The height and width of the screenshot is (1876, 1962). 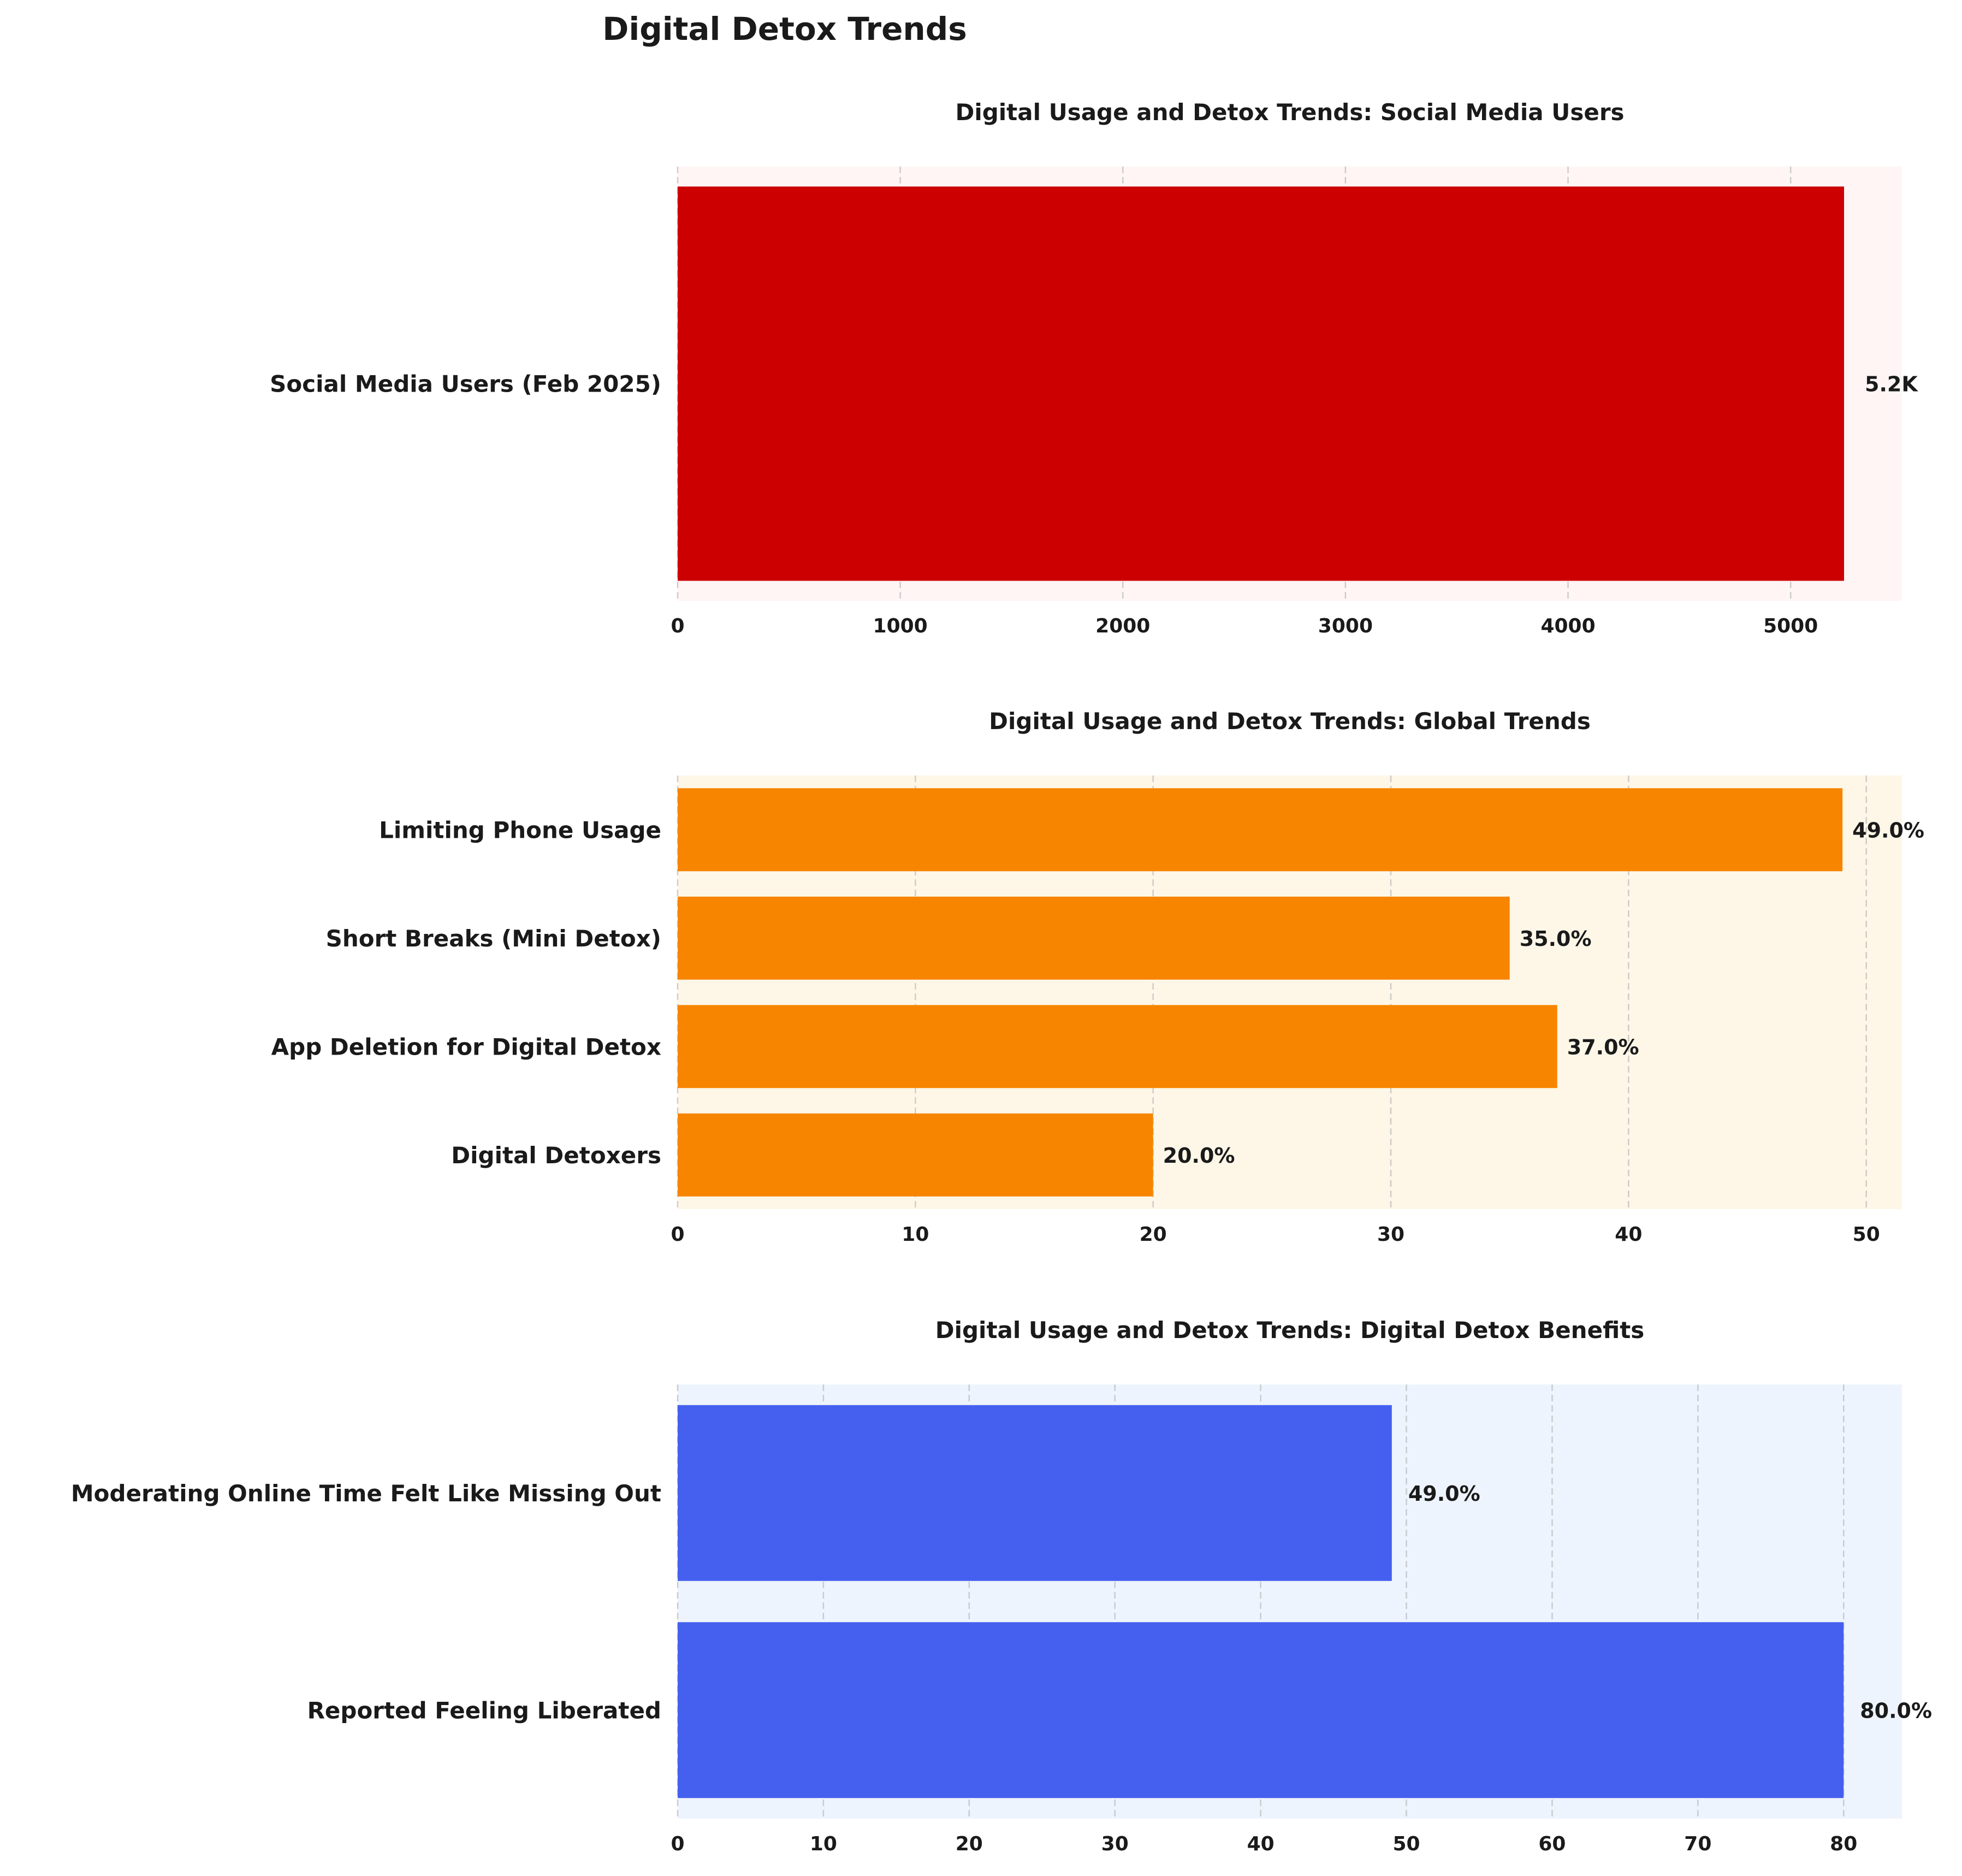 I want to click on x-tick-label: 60, so click(x=1552, y=1844).